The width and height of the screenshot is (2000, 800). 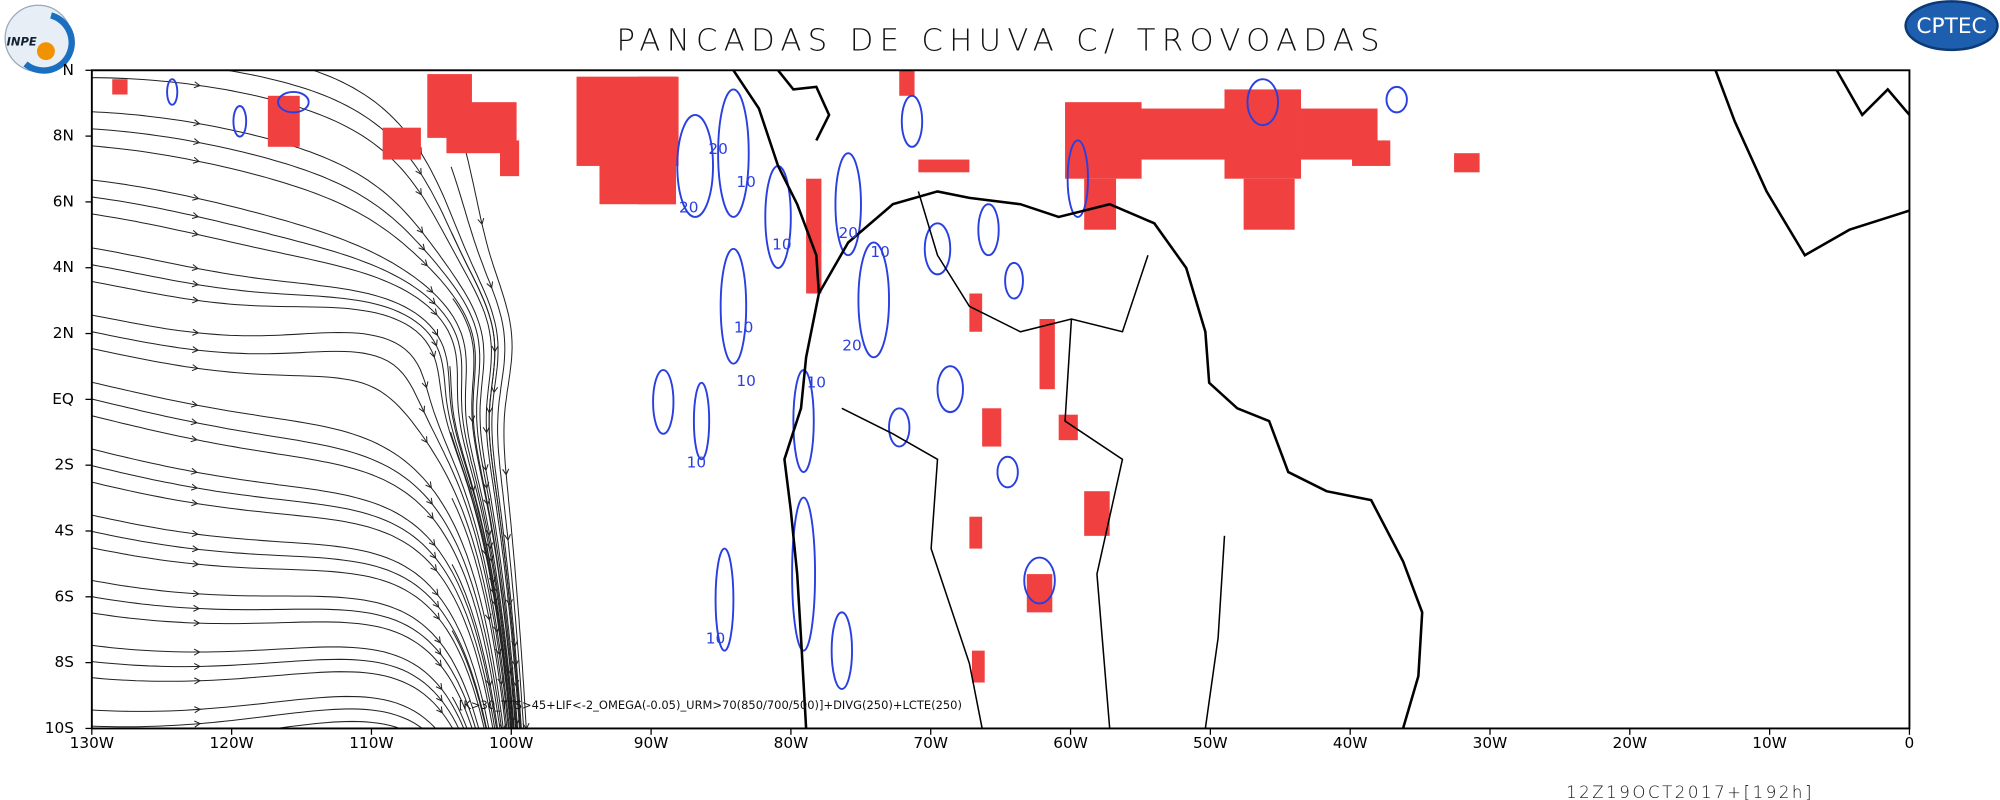 What do you see at coordinates (63, 136) in the screenshot?
I see `lat-label: 8N` at bounding box center [63, 136].